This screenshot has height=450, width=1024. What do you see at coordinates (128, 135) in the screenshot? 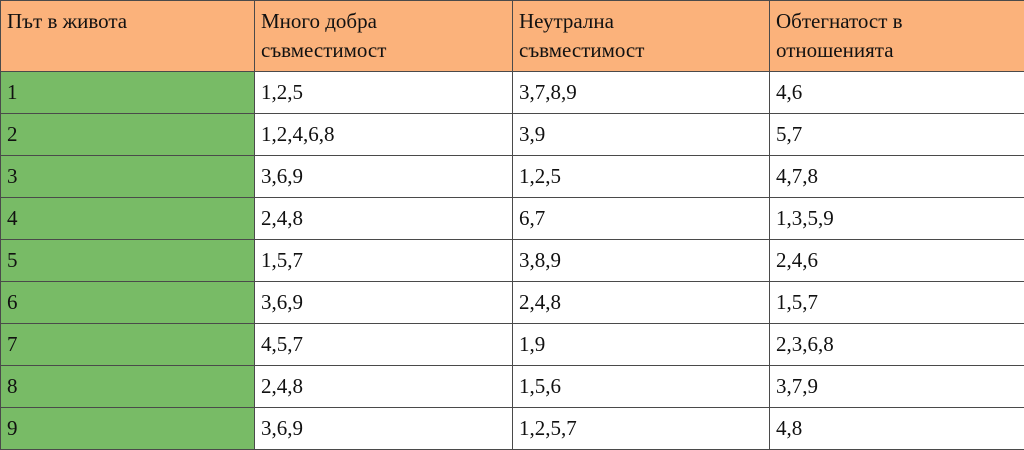
I see `life-path-cell: 2` at bounding box center [128, 135].